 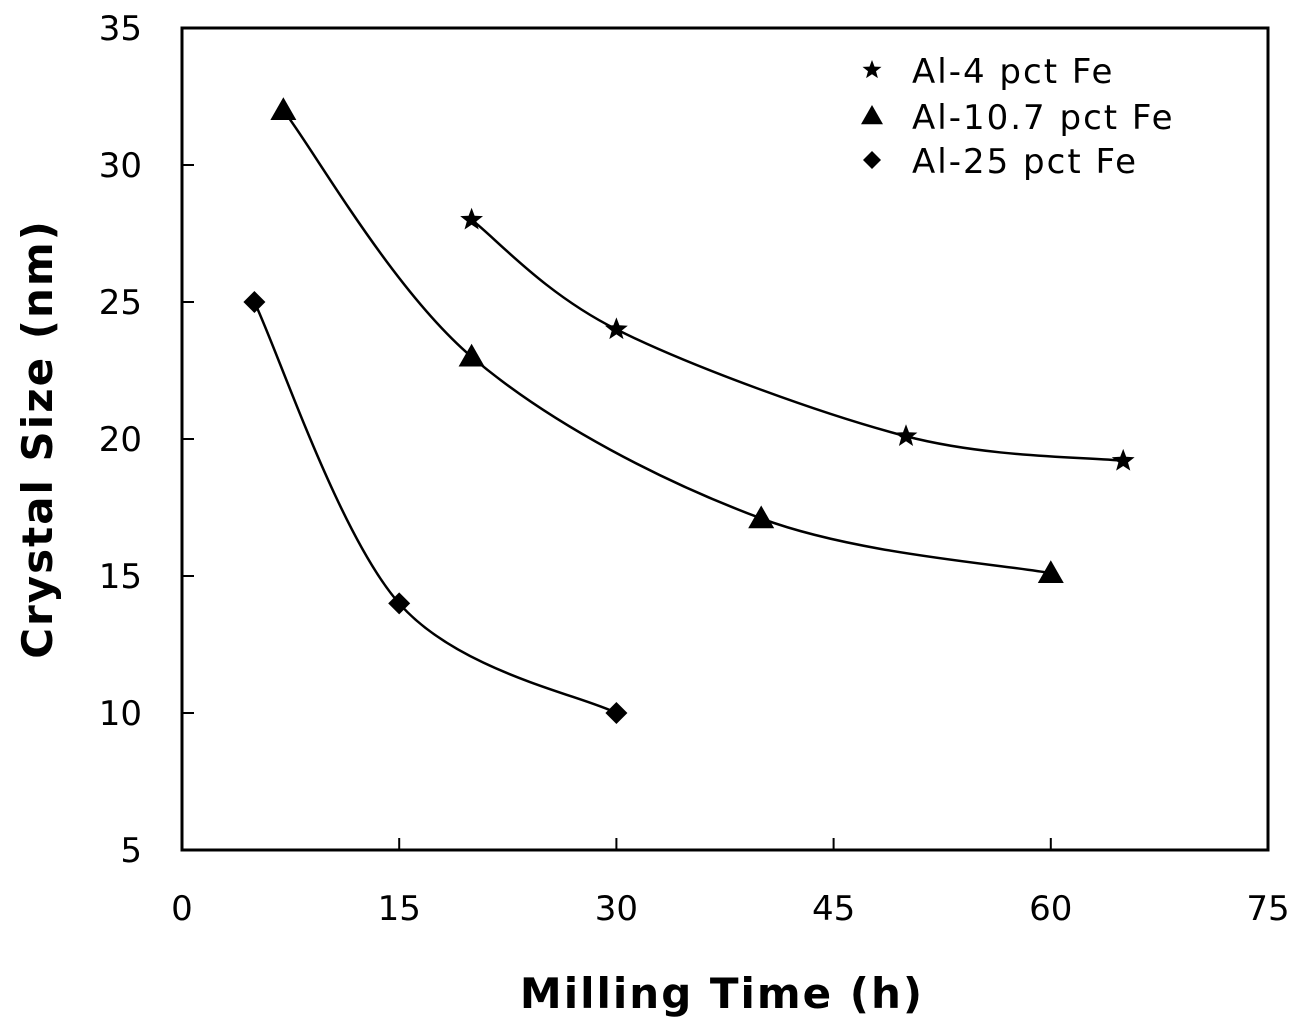 I want to click on legend-triangle-marker, so click(x=872, y=115).